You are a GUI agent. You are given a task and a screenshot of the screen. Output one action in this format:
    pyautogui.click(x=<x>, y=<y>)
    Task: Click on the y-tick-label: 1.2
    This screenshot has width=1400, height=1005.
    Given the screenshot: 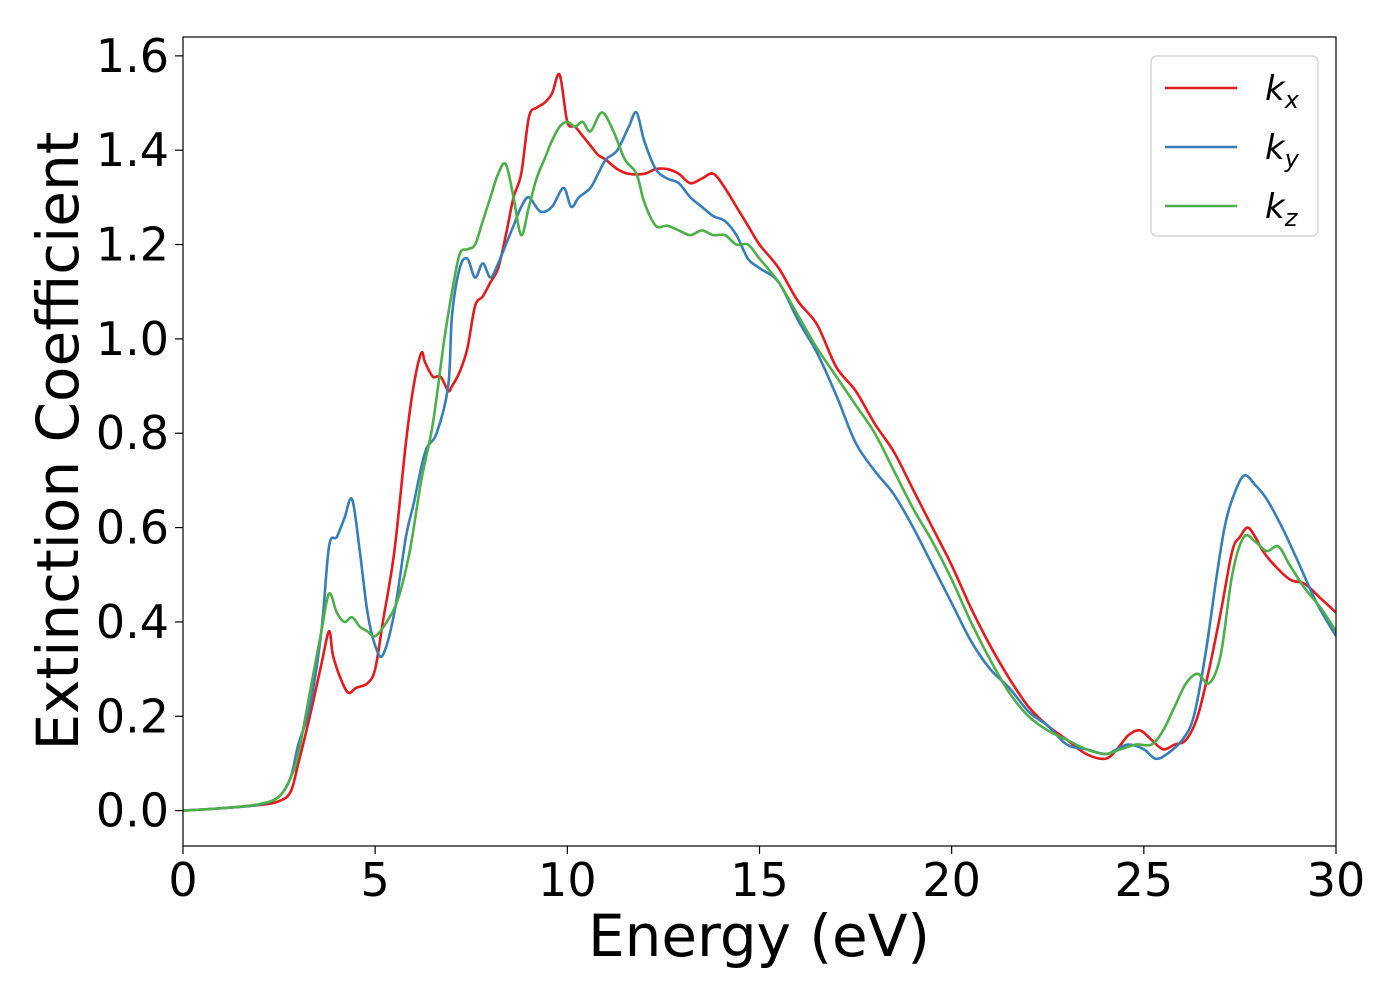 What is the action you would take?
    pyautogui.click(x=132, y=245)
    